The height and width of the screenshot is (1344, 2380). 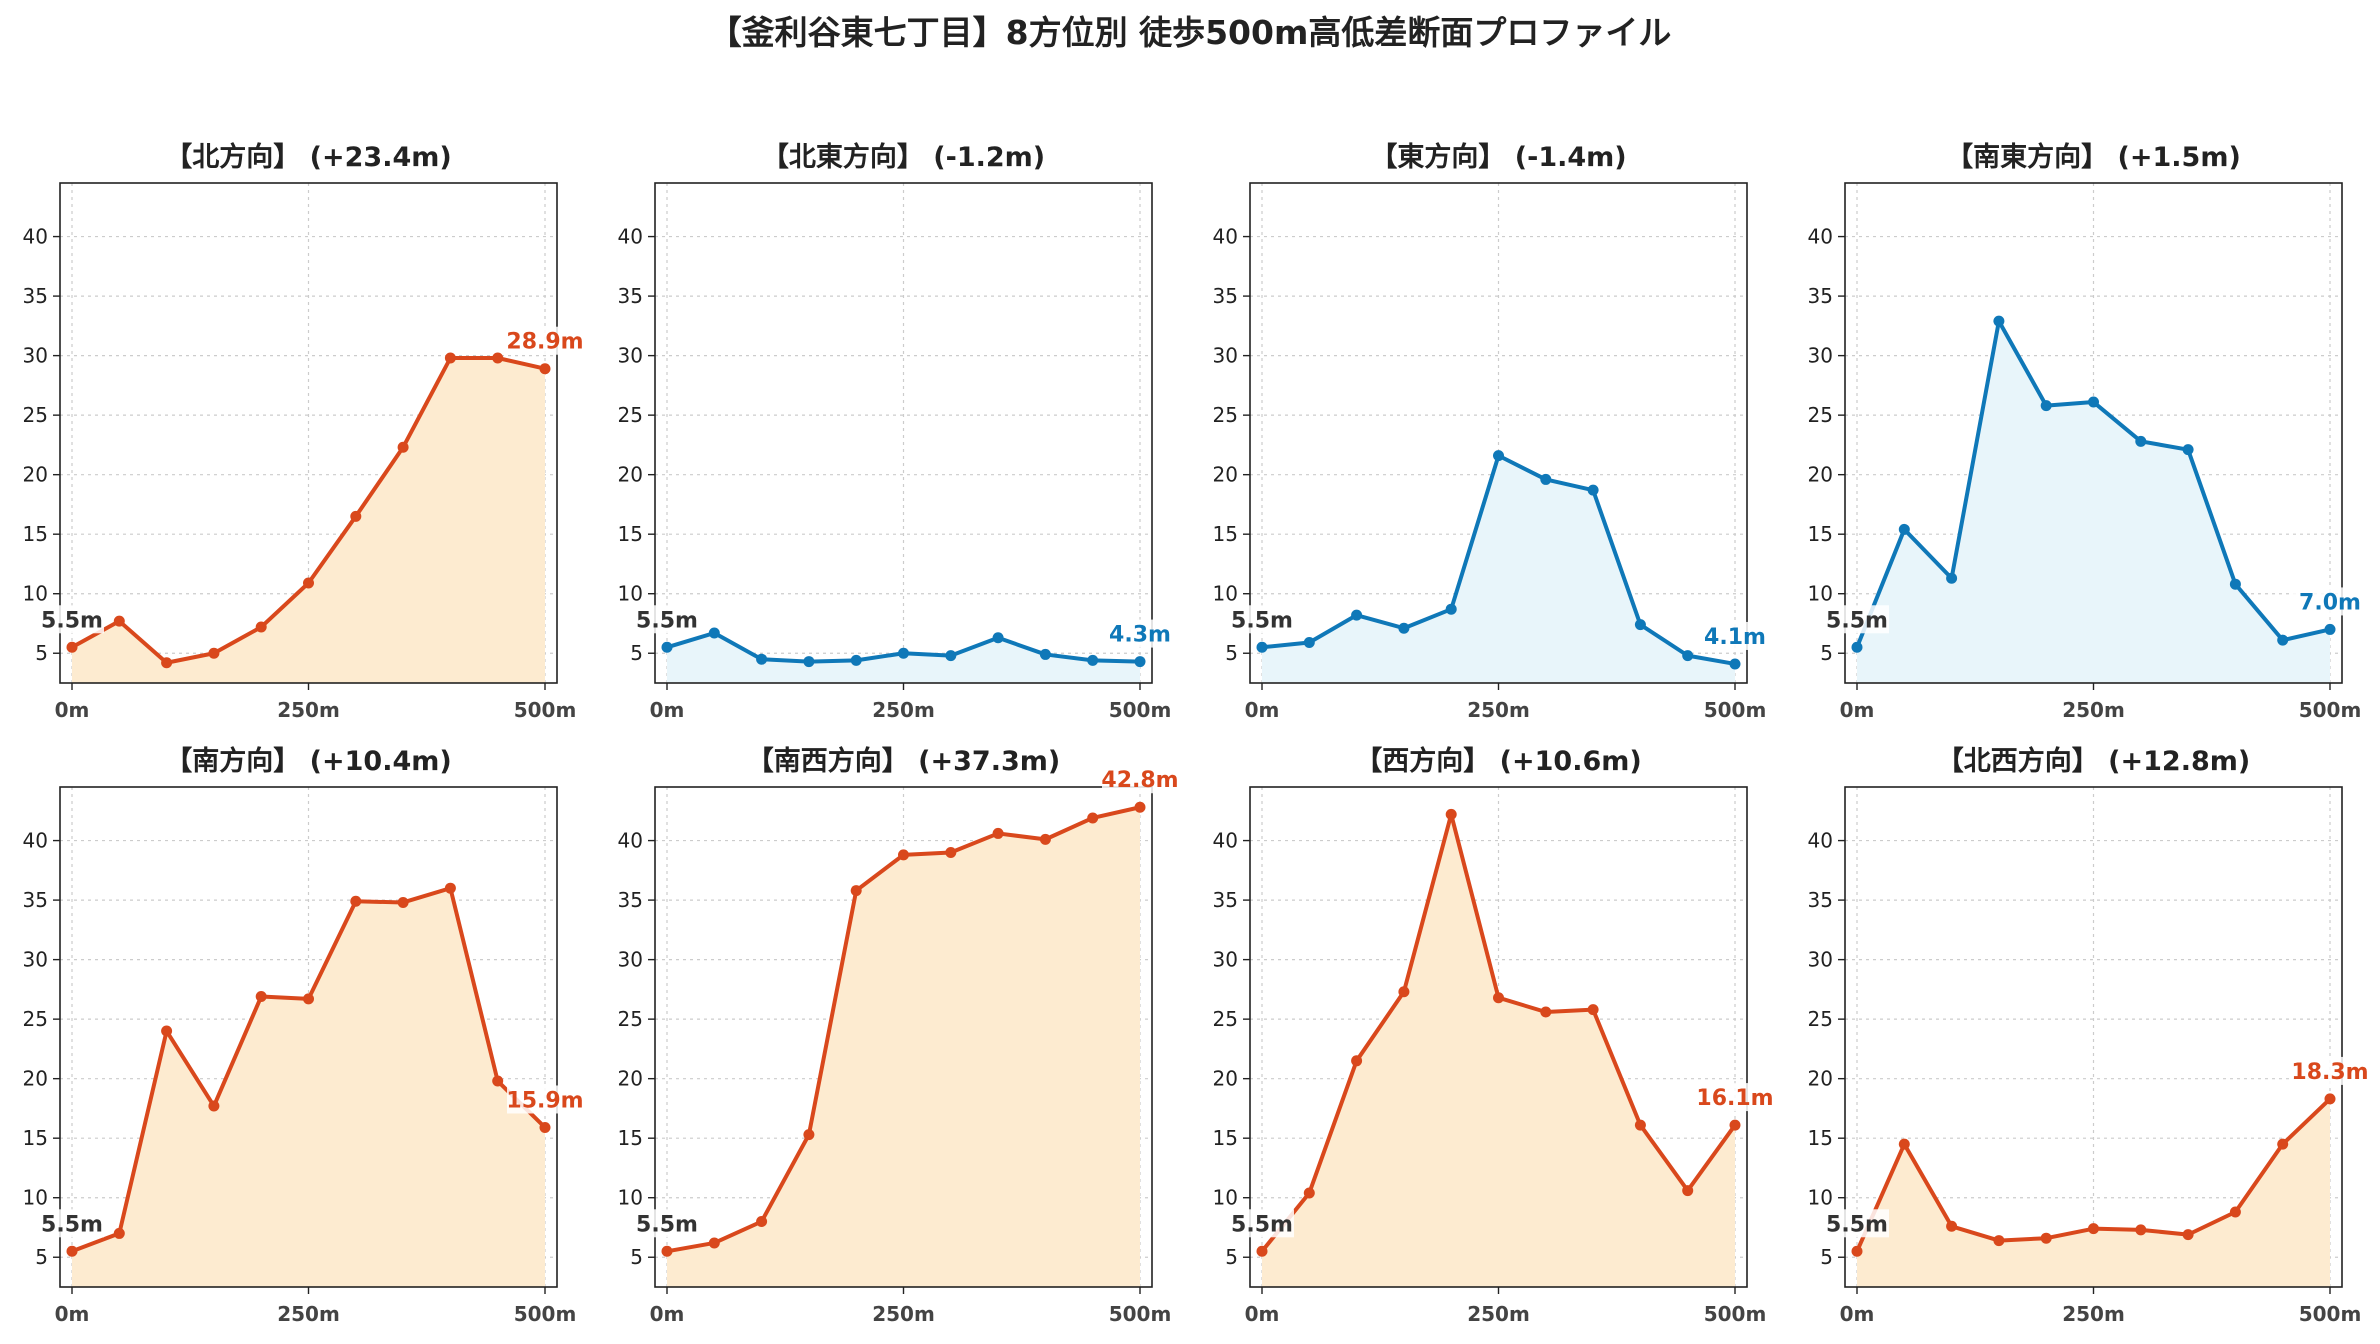 What do you see at coordinates (2329, 1072) in the screenshot?
I see `end-label: 18.3m` at bounding box center [2329, 1072].